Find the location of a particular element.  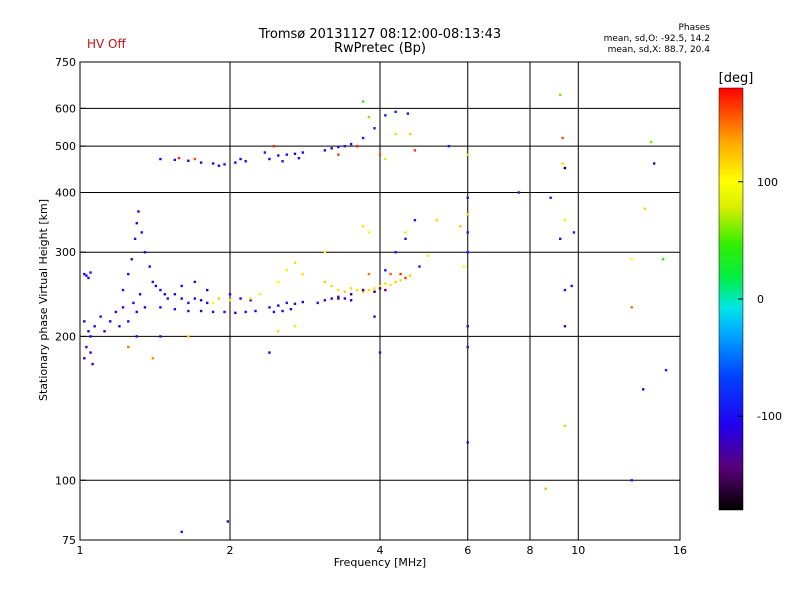

colorbar-label: [deg] is located at coordinates (736, 78).